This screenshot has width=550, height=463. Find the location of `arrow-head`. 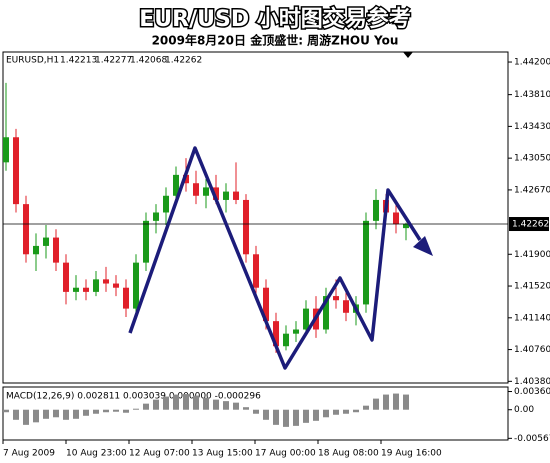

arrow-head is located at coordinates (423, 246).